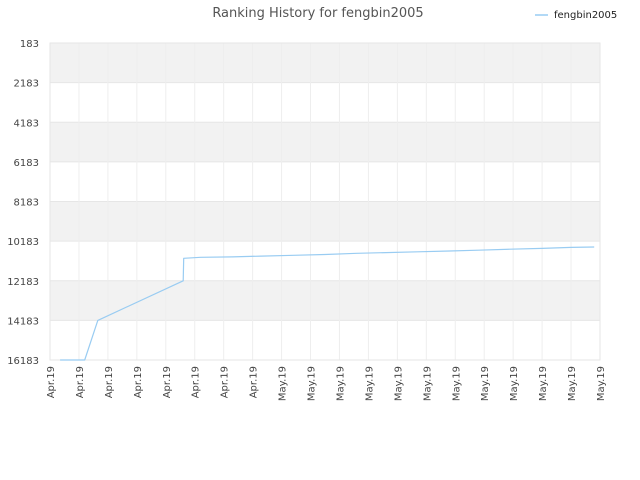 The width and height of the screenshot is (640, 480). I want to click on chart-title: Ranking History for fengbin2005, so click(317, 13).